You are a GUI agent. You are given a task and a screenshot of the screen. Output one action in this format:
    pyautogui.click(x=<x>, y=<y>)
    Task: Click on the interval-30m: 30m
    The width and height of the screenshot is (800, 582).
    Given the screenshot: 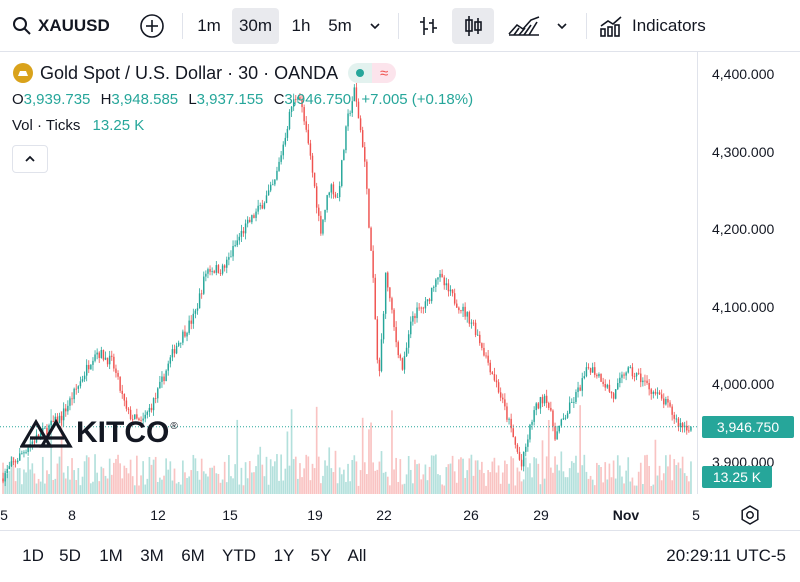 What is the action you would take?
    pyautogui.click(x=255, y=26)
    